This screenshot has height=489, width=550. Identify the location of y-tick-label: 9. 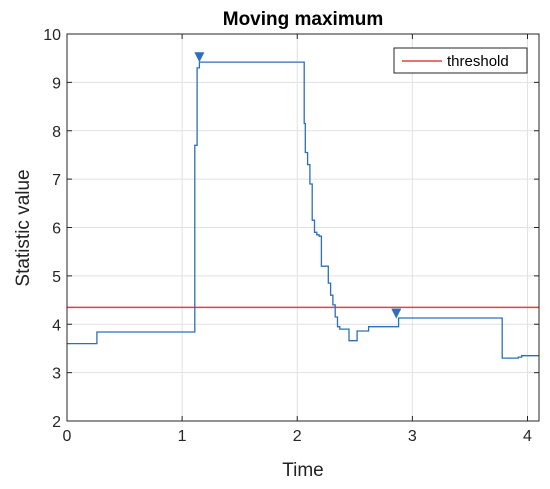
(56, 83).